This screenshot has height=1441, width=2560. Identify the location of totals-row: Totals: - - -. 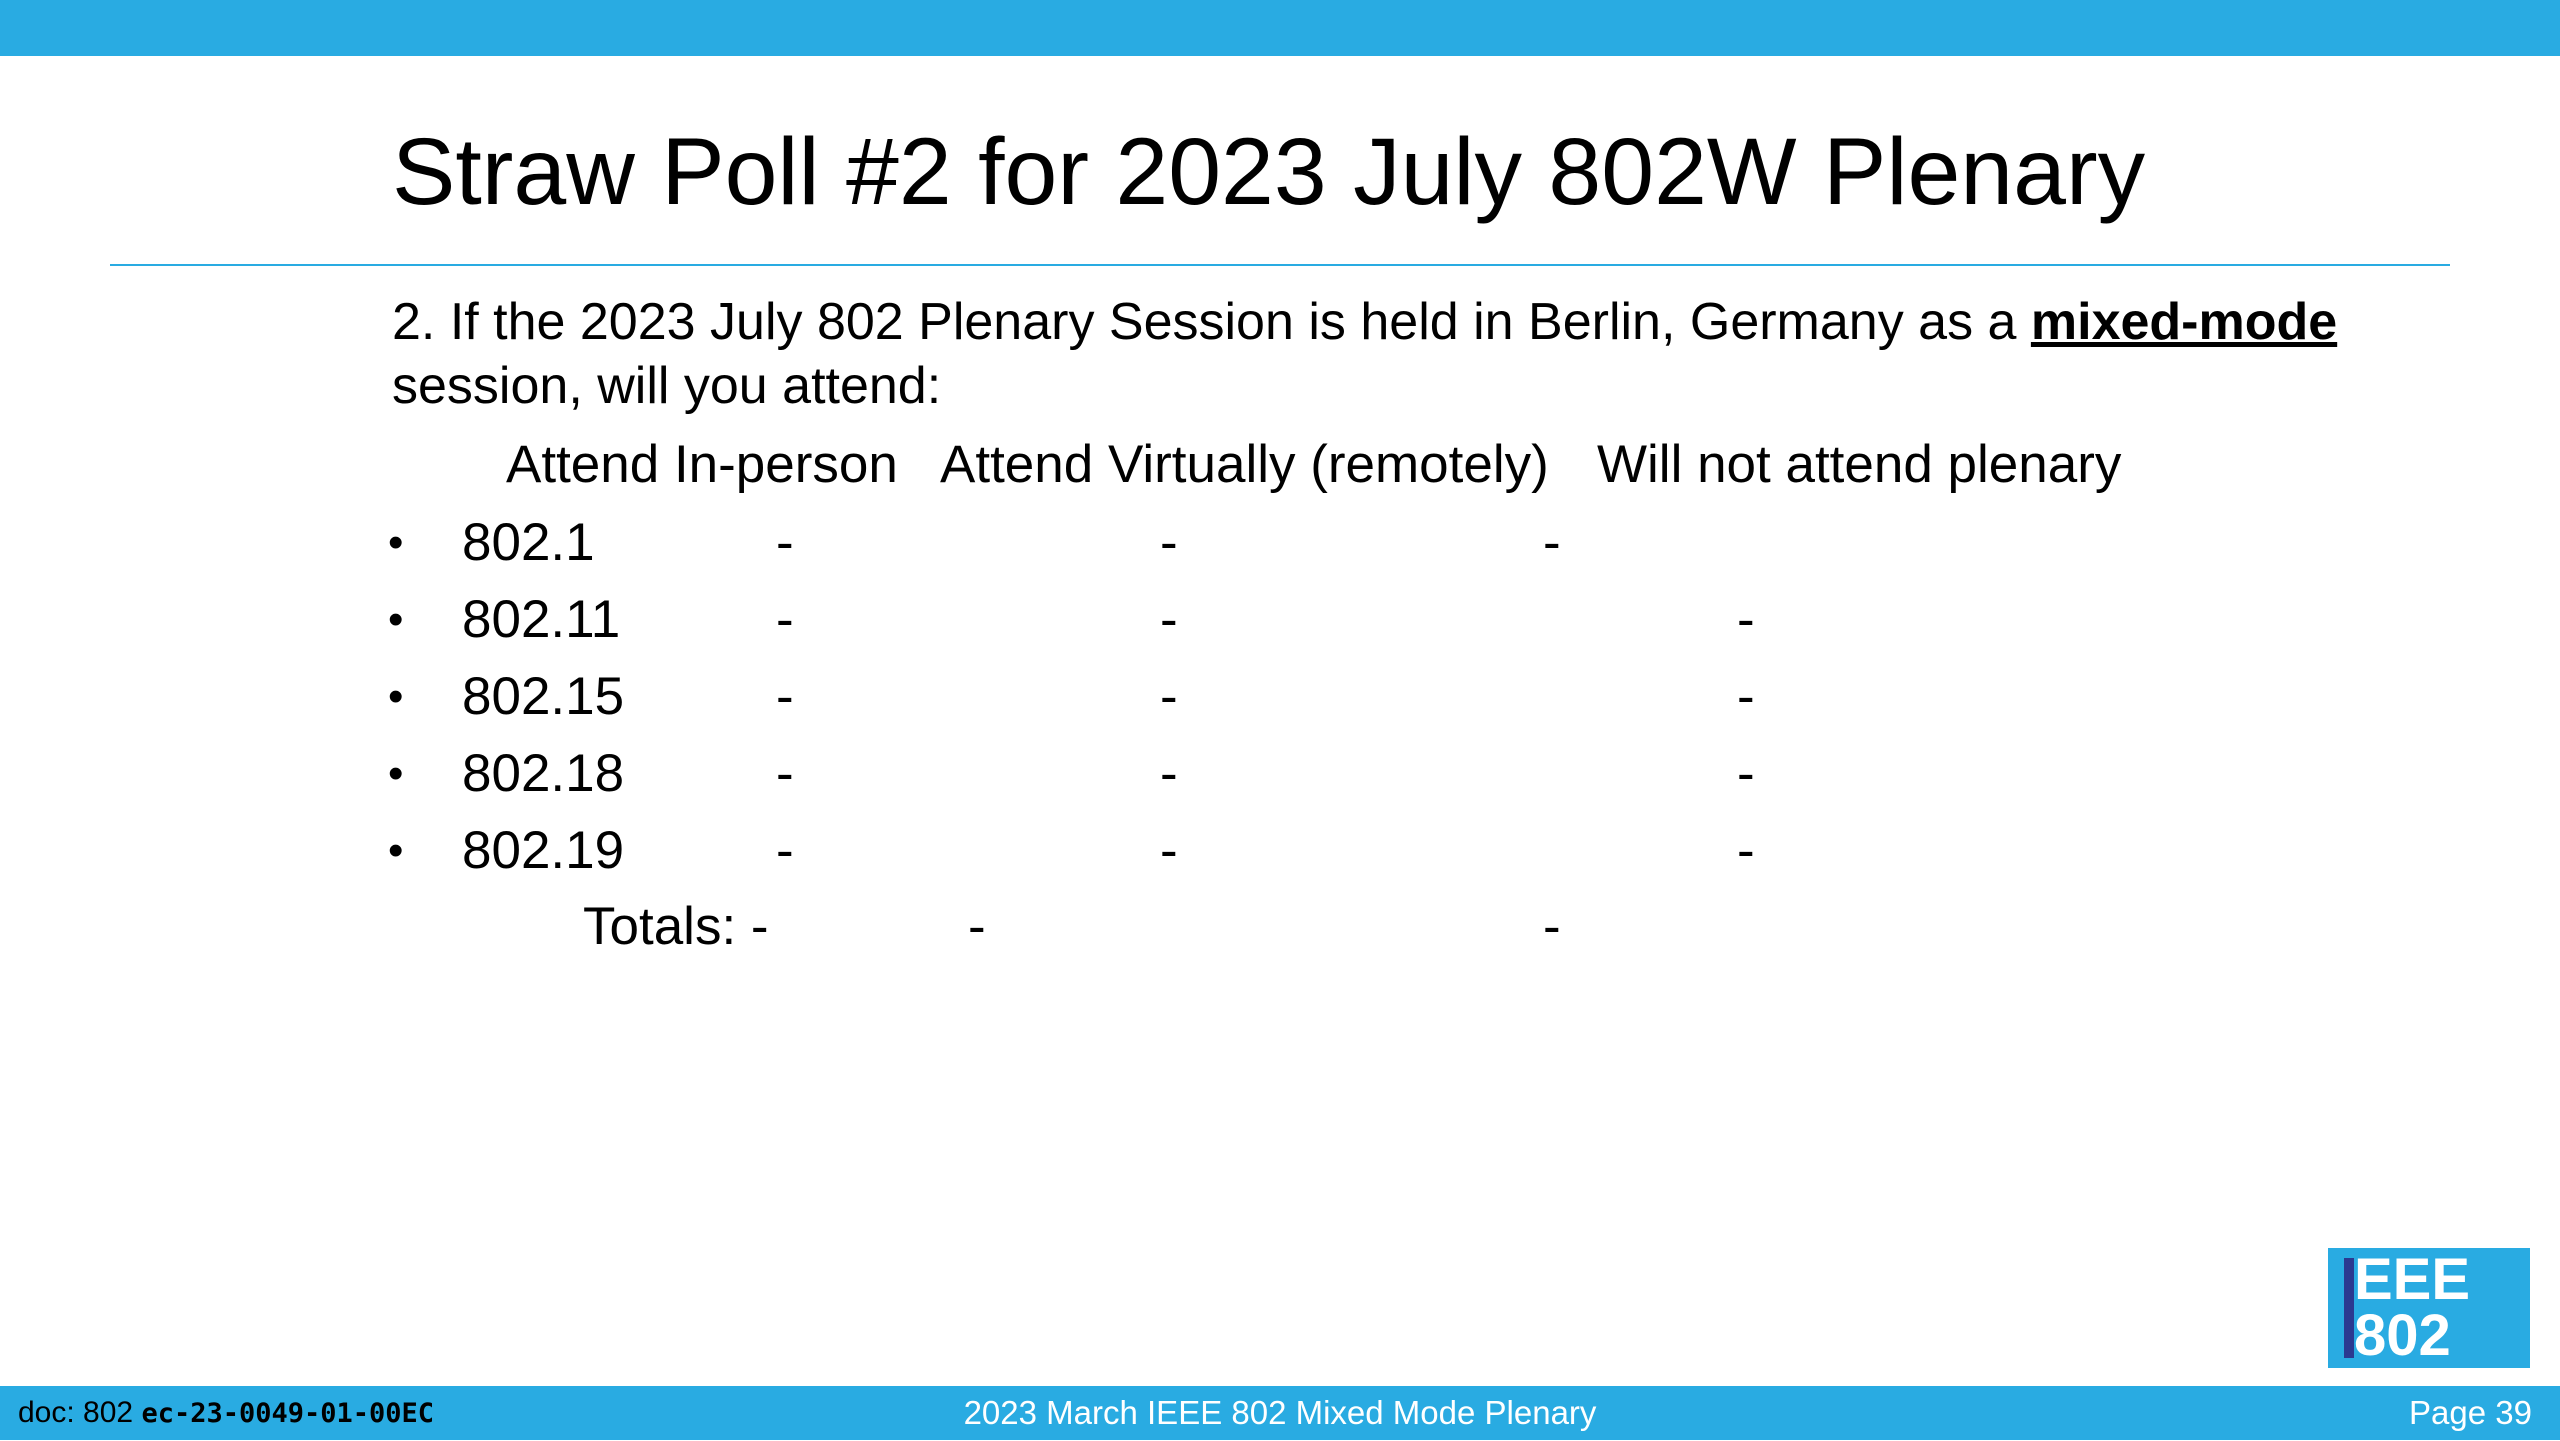
(1280, 927).